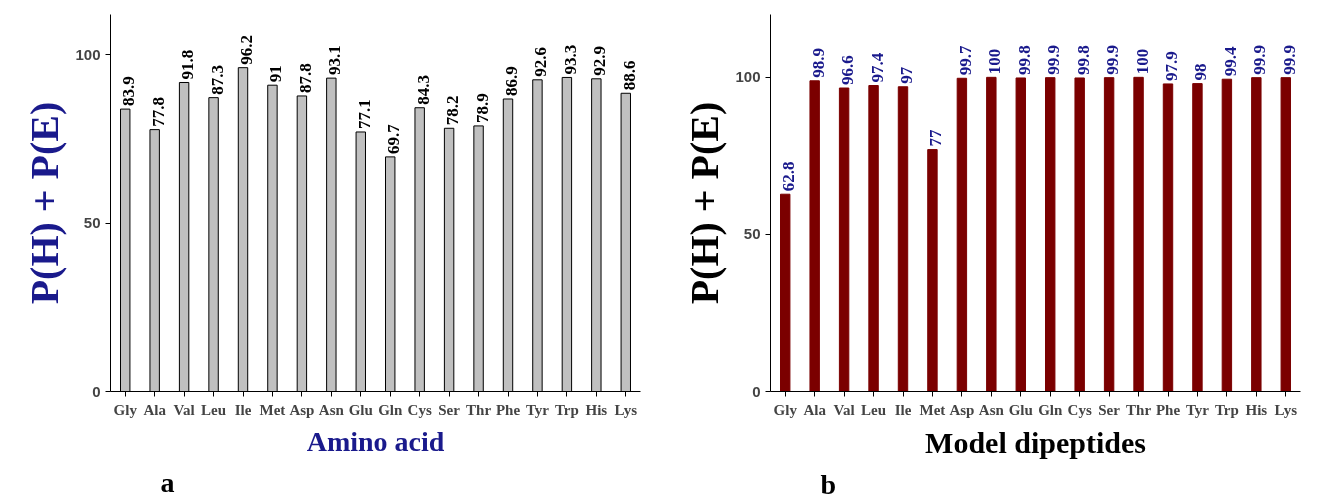  Describe the element at coordinates (511, 81) in the screenshot. I see `data-label: 86.9` at that location.